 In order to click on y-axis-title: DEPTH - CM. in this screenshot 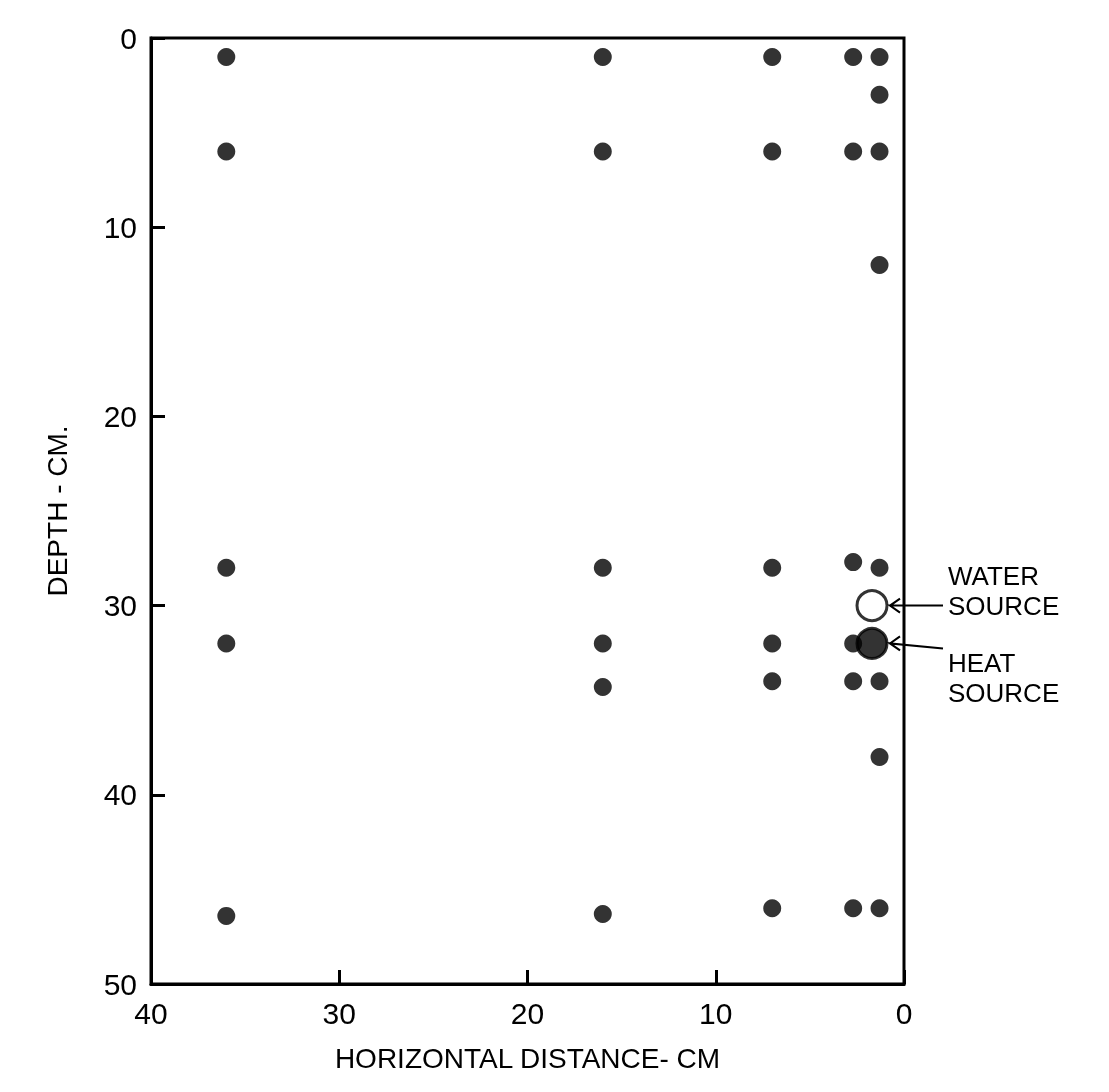, I will do `click(57, 511)`.